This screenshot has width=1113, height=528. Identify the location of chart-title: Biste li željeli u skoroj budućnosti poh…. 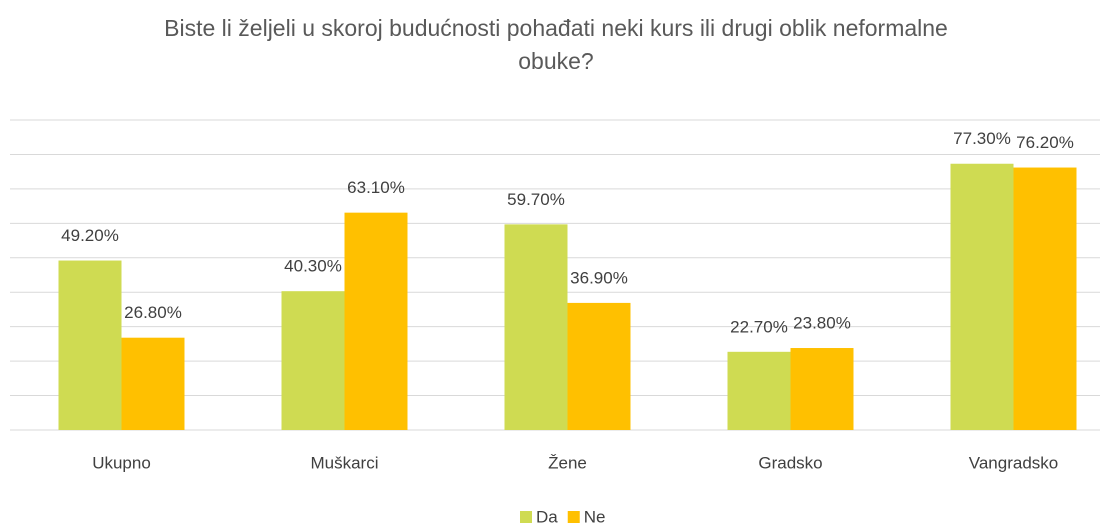
(556, 44).